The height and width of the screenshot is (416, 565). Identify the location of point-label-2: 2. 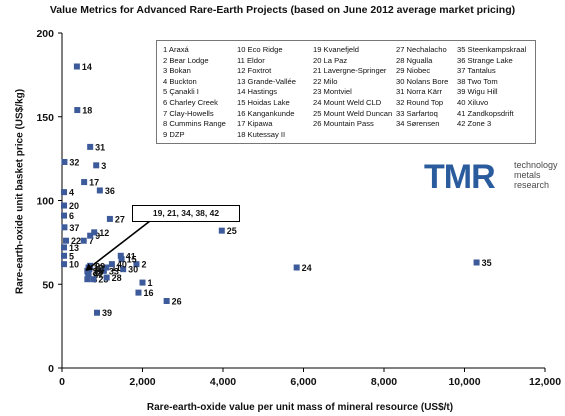
(143, 265).